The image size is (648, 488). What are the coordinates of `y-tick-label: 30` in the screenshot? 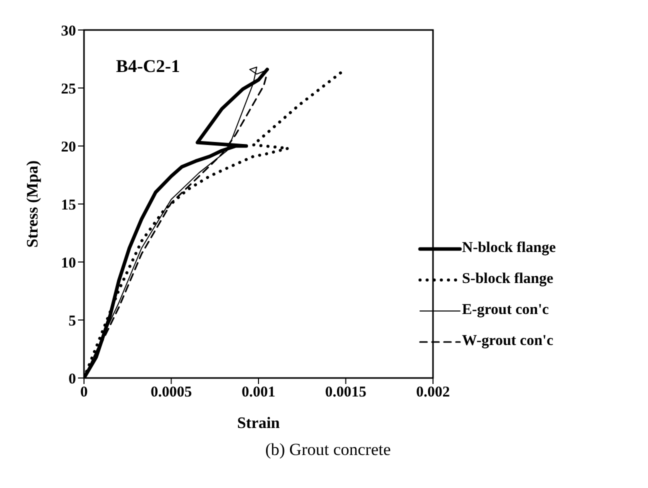 It's located at (68, 31).